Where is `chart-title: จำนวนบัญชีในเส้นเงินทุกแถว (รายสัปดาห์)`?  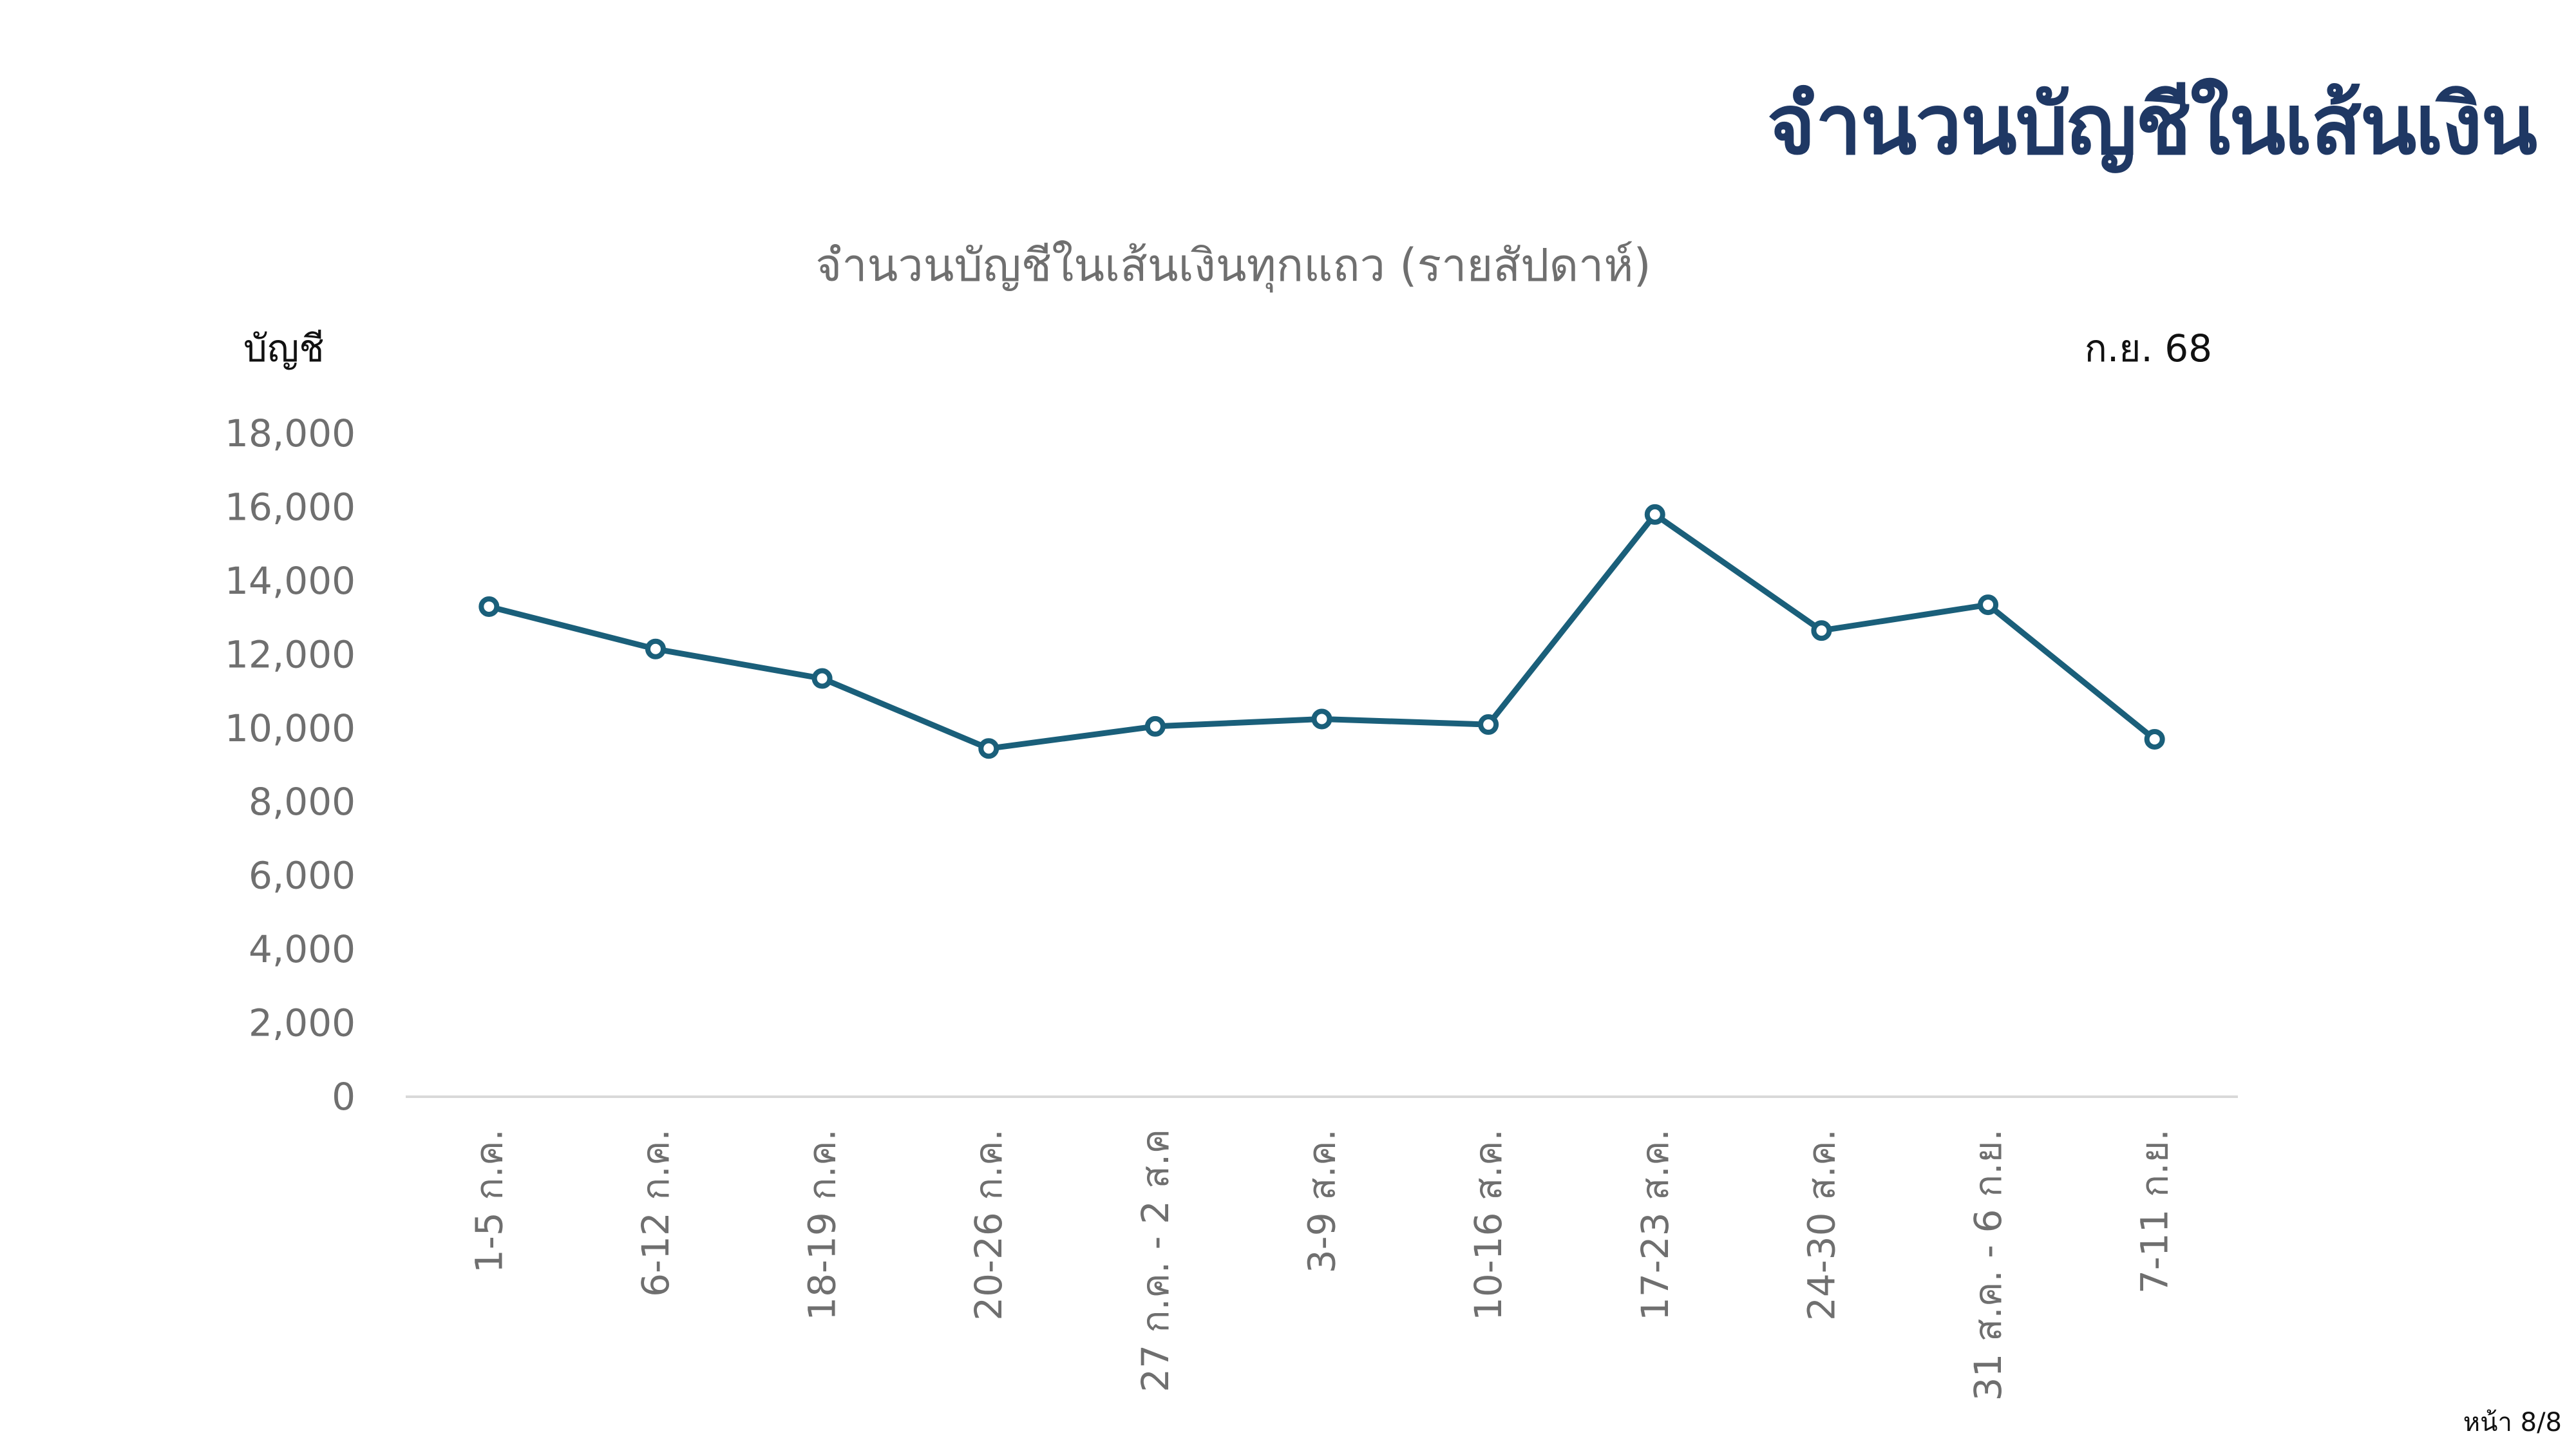 chart-title: จำนวนบัญชีในเส้นเงินทุกแถว (รายสัปดาห์) is located at coordinates (1233, 265).